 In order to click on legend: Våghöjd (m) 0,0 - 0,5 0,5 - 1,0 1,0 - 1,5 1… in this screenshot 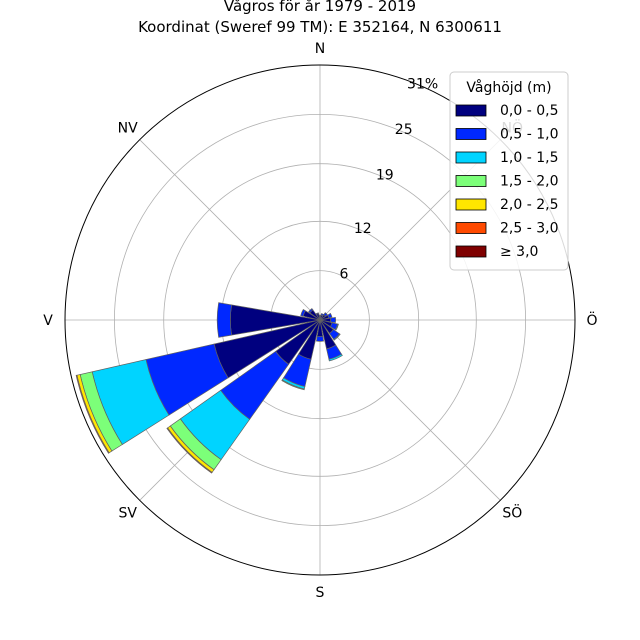, I will do `click(509, 171)`.